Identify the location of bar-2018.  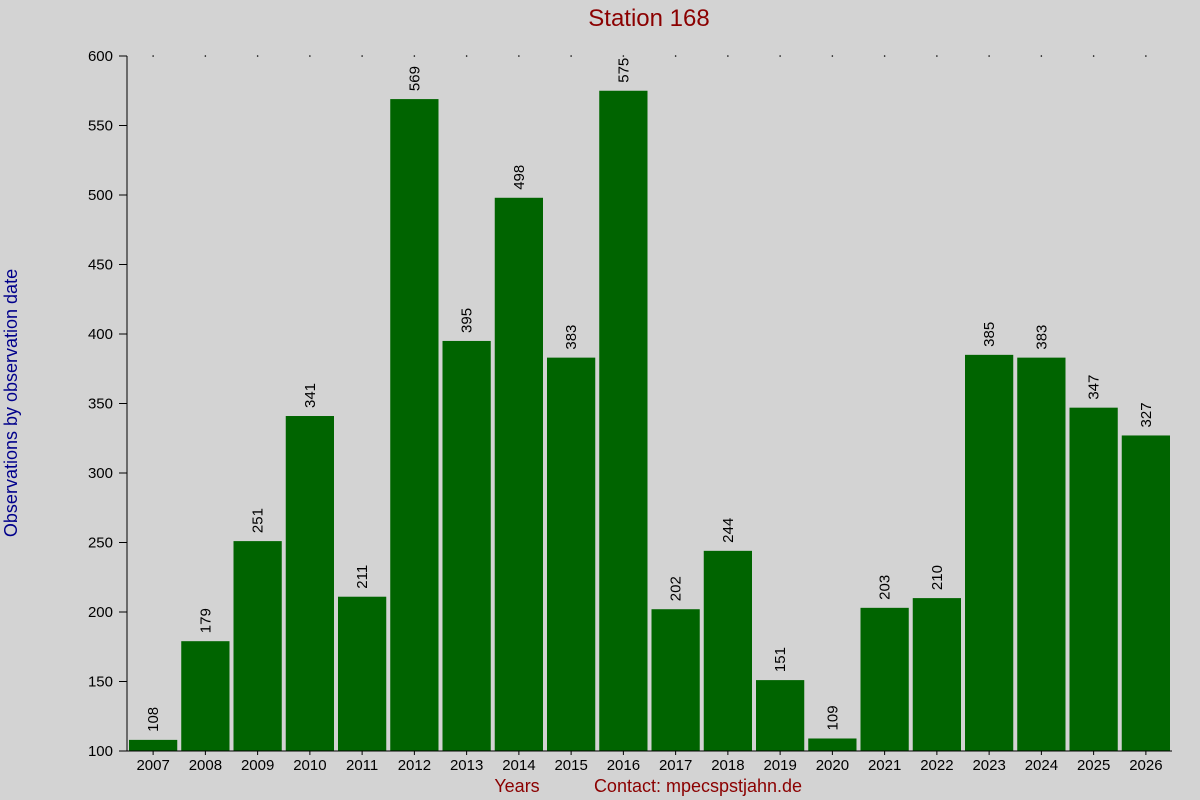
(727, 650).